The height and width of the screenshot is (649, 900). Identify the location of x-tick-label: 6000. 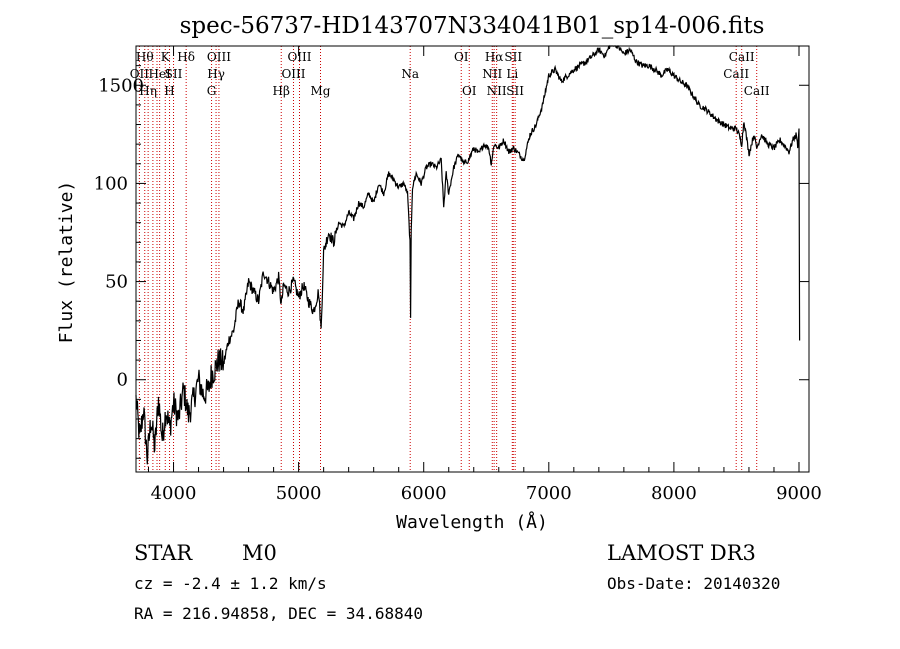
(424, 493).